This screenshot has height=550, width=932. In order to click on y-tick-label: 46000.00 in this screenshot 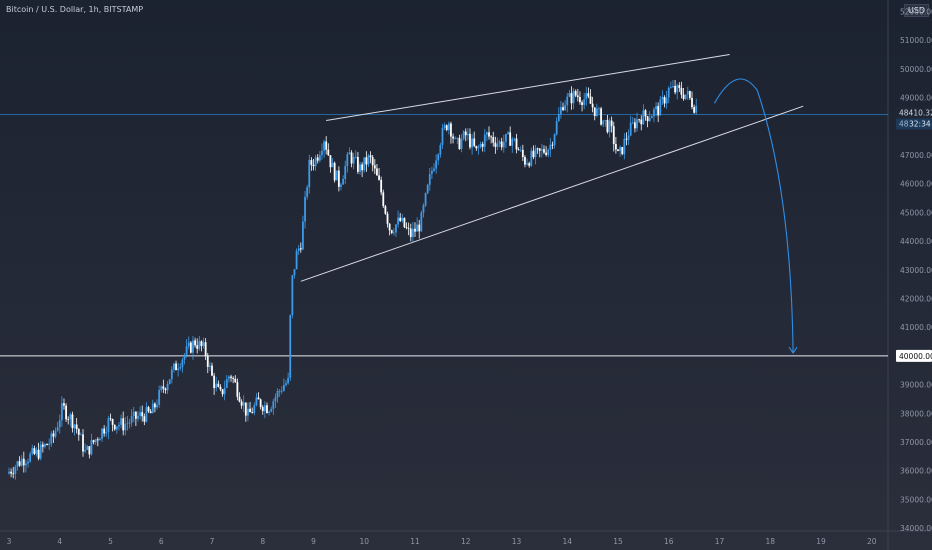, I will do `click(916, 184)`.